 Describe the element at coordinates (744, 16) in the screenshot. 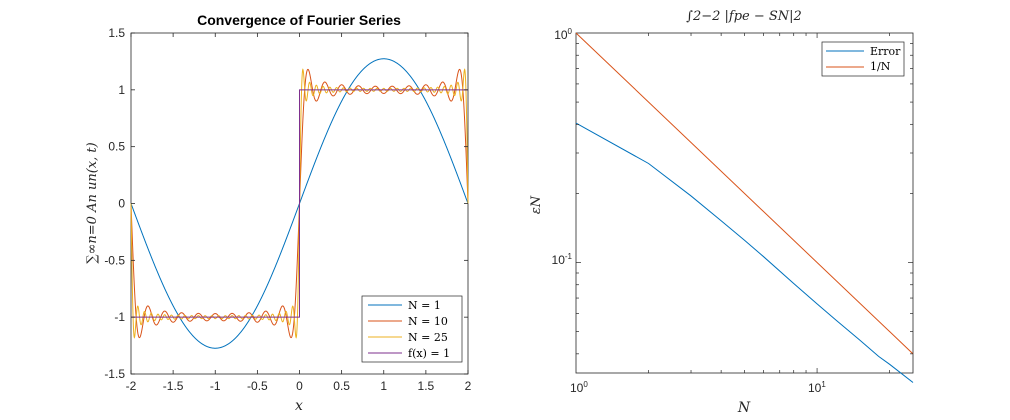

I see `right-chart-title: ∫2−2 |fpe − SN|2` at that location.